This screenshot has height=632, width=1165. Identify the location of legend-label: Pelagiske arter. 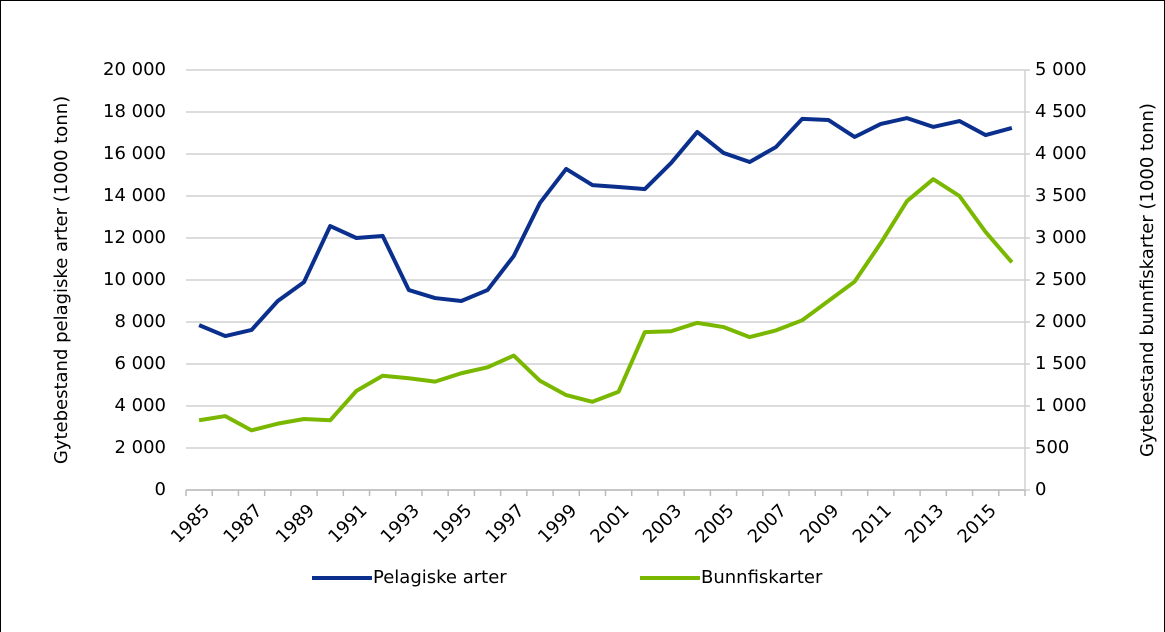
(440, 577).